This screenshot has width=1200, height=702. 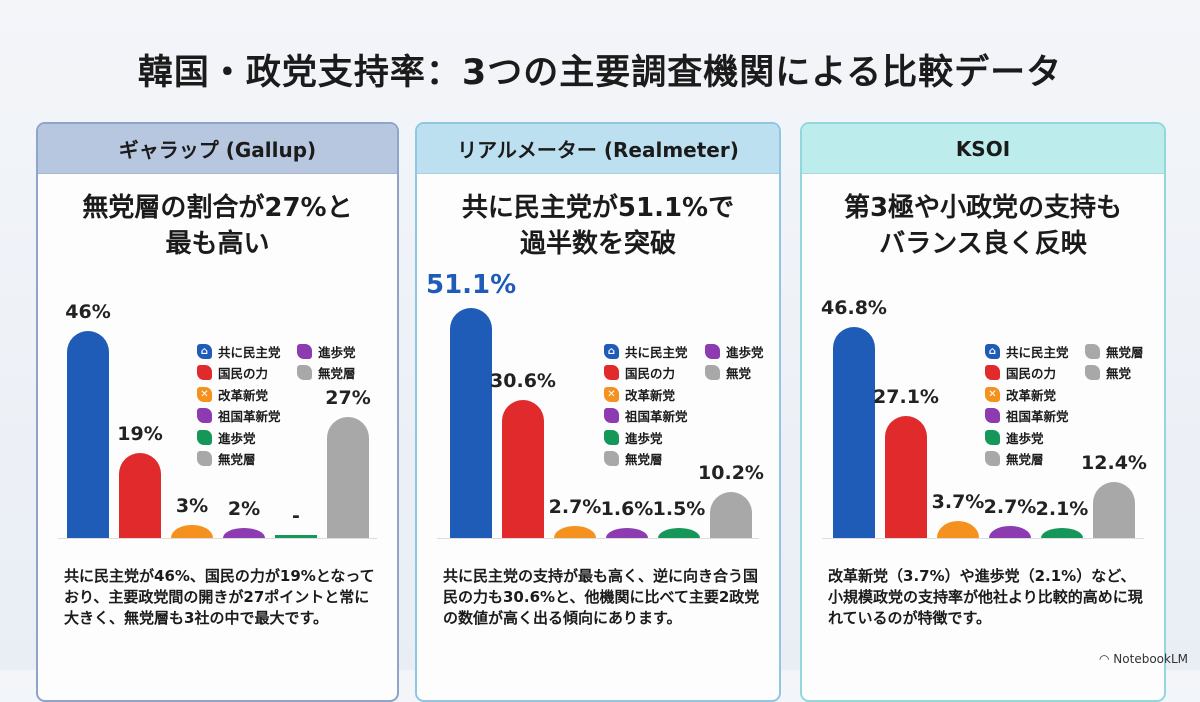 I want to click on value-label: 27.1%, so click(x=906, y=397).